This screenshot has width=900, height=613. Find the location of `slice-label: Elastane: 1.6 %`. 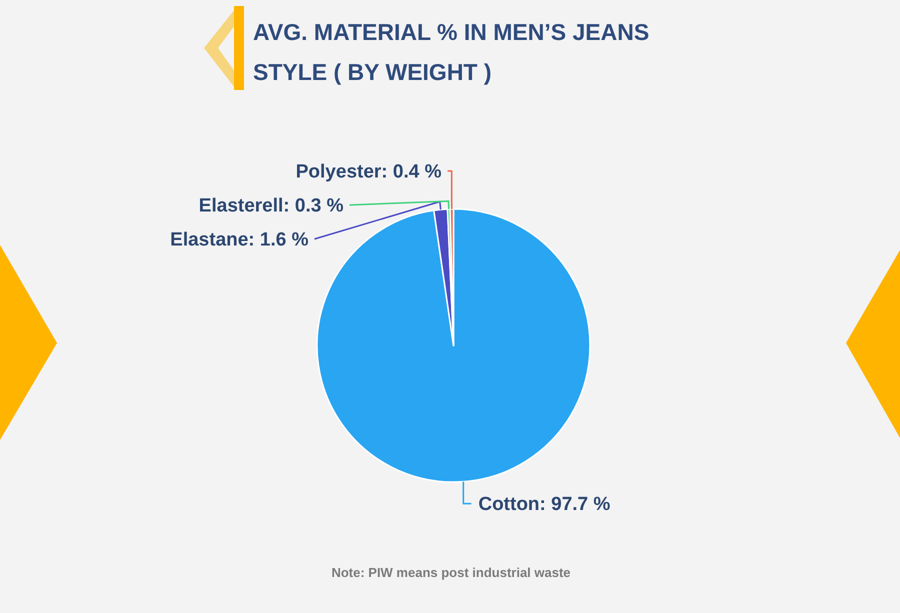

slice-label: Elastane: 1.6 % is located at coordinates (239, 240).